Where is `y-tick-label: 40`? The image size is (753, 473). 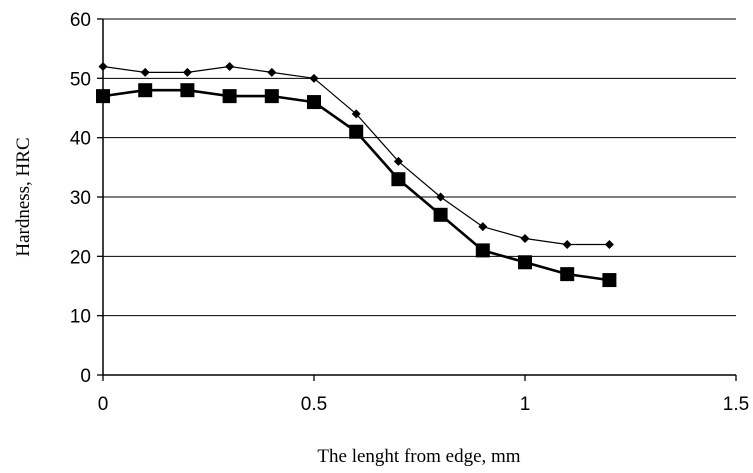
y-tick-label: 40 is located at coordinates (80, 139).